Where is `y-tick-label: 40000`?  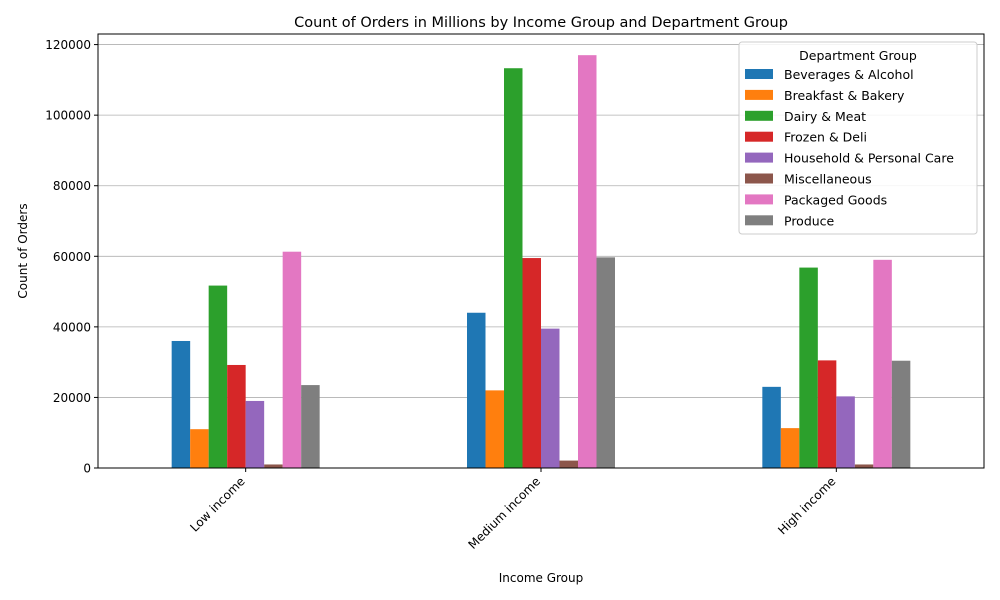 y-tick-label: 40000 is located at coordinates (72, 327).